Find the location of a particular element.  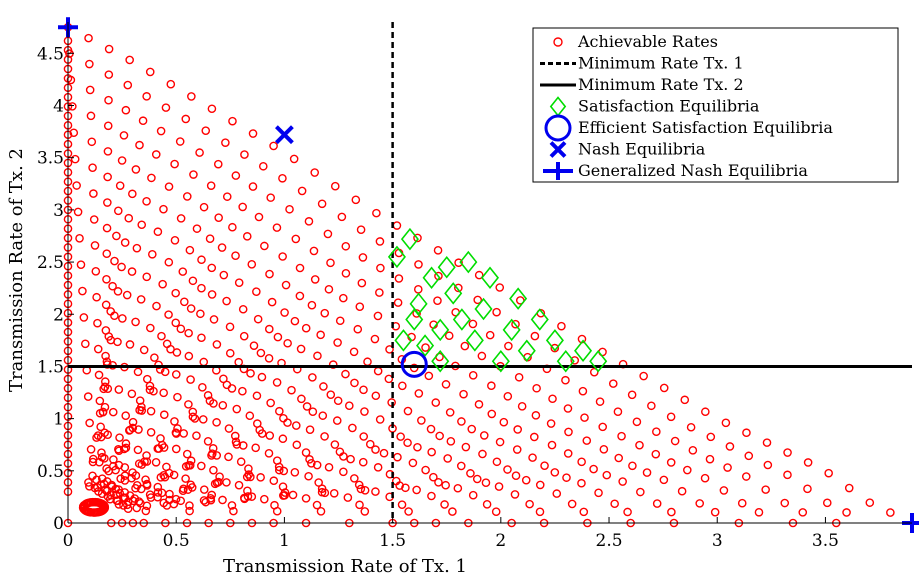

y-tick-label: 0 is located at coordinates (58, 524).